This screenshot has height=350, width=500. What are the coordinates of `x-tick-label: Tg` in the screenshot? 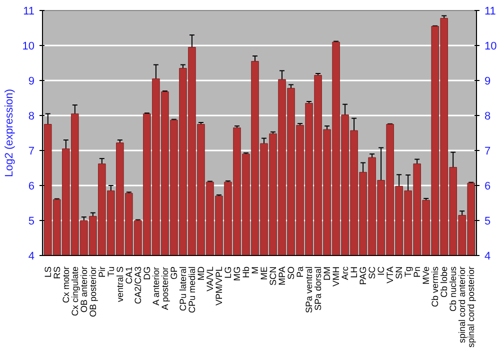 It's located at (408, 272).